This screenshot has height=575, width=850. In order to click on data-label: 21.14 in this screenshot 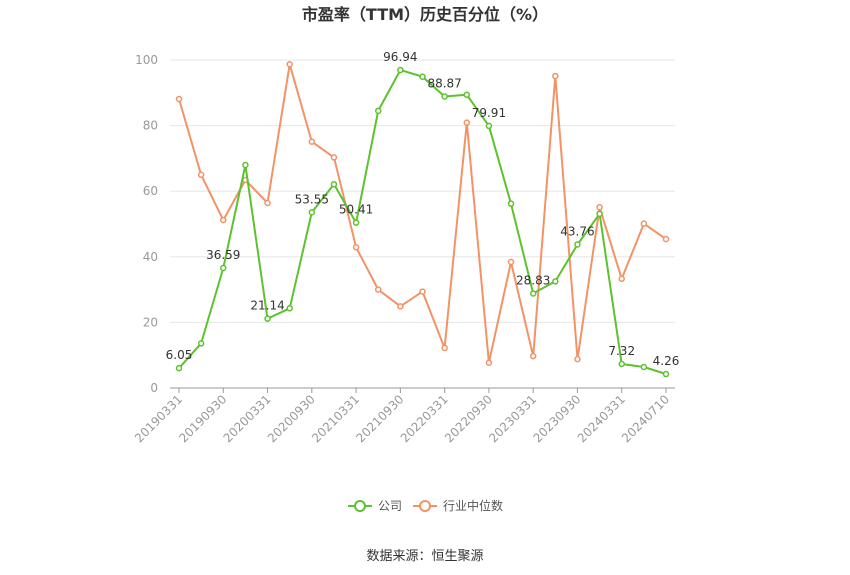, I will do `click(267, 306)`.